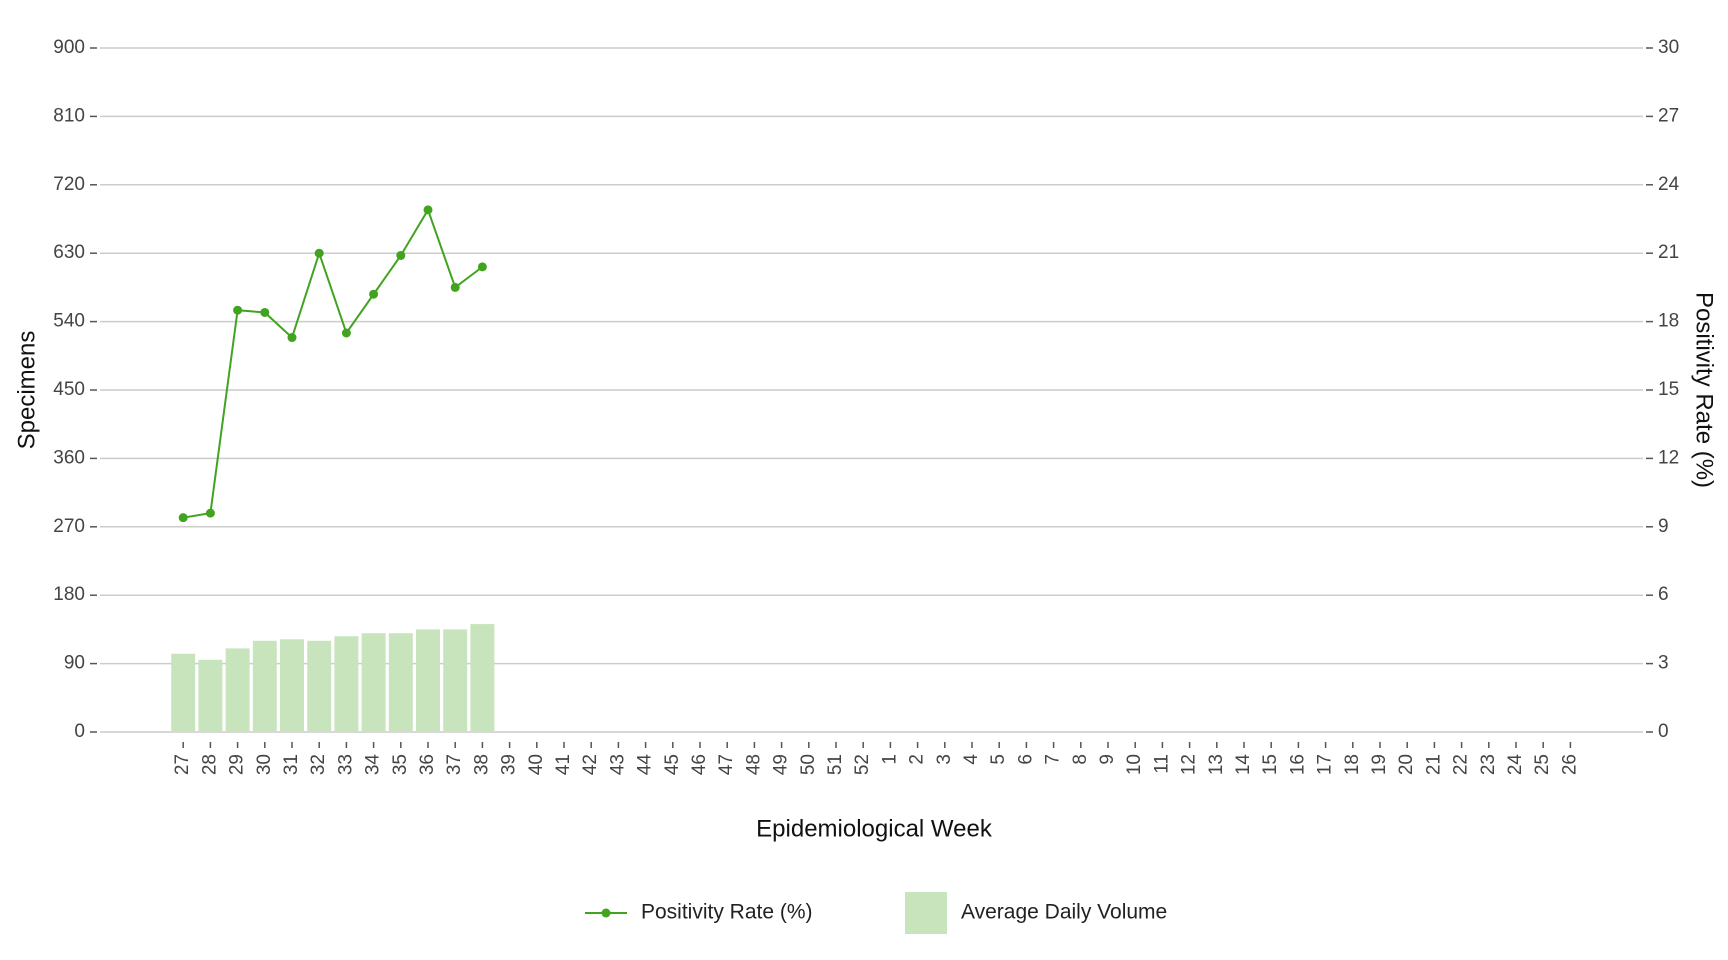 This screenshot has width=1728, height=960. Describe the element at coordinates (1663, 731) in the screenshot. I see `y2-tick-label: 0` at that location.